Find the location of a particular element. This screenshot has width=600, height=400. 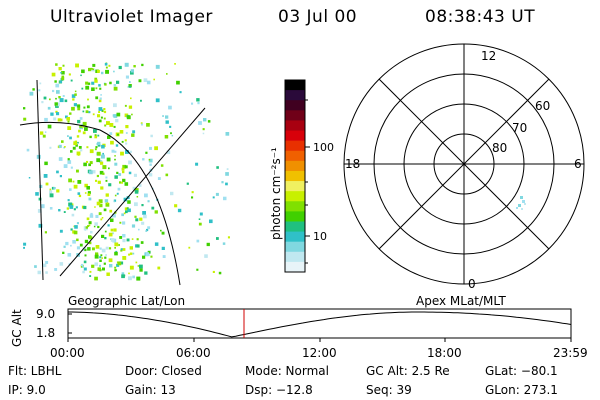

polar-aurora-patch is located at coordinates (521, 203).